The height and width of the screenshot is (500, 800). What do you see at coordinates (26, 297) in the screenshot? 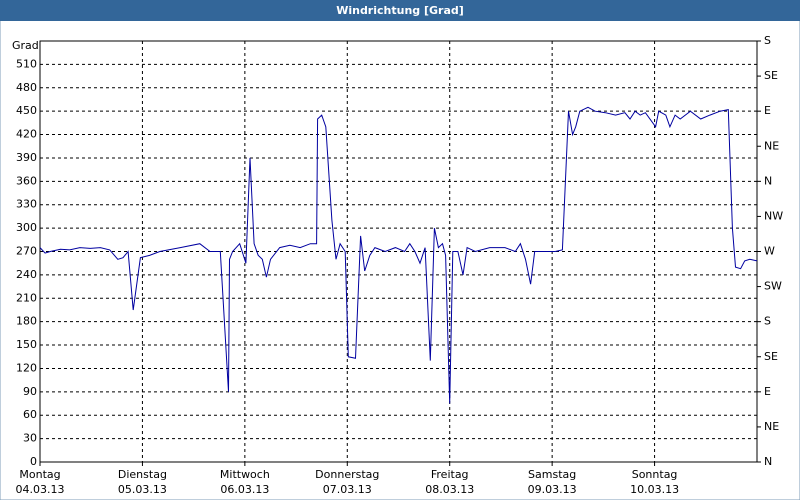
I see `y-tick-label: 210` at bounding box center [26, 297].